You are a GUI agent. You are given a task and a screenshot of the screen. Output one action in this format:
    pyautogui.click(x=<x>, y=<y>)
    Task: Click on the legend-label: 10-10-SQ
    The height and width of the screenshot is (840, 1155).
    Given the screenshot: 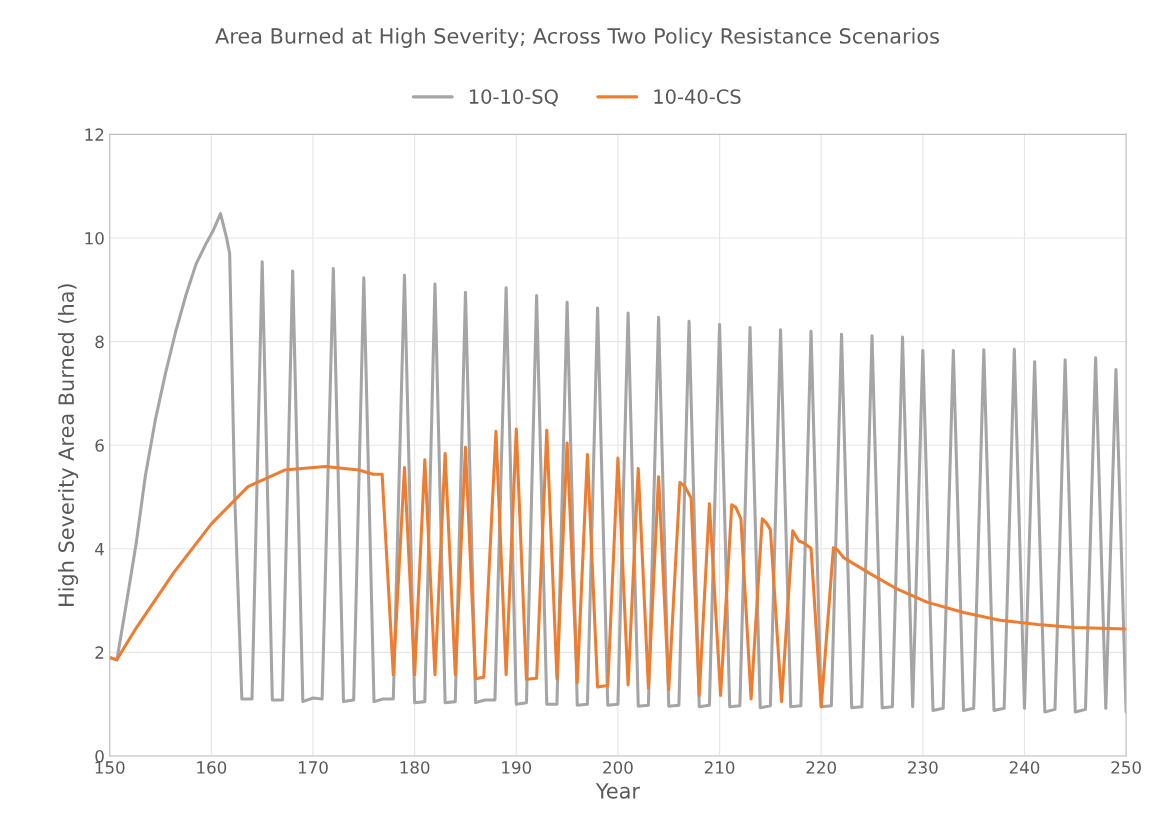 What is the action you would take?
    pyautogui.click(x=513, y=98)
    